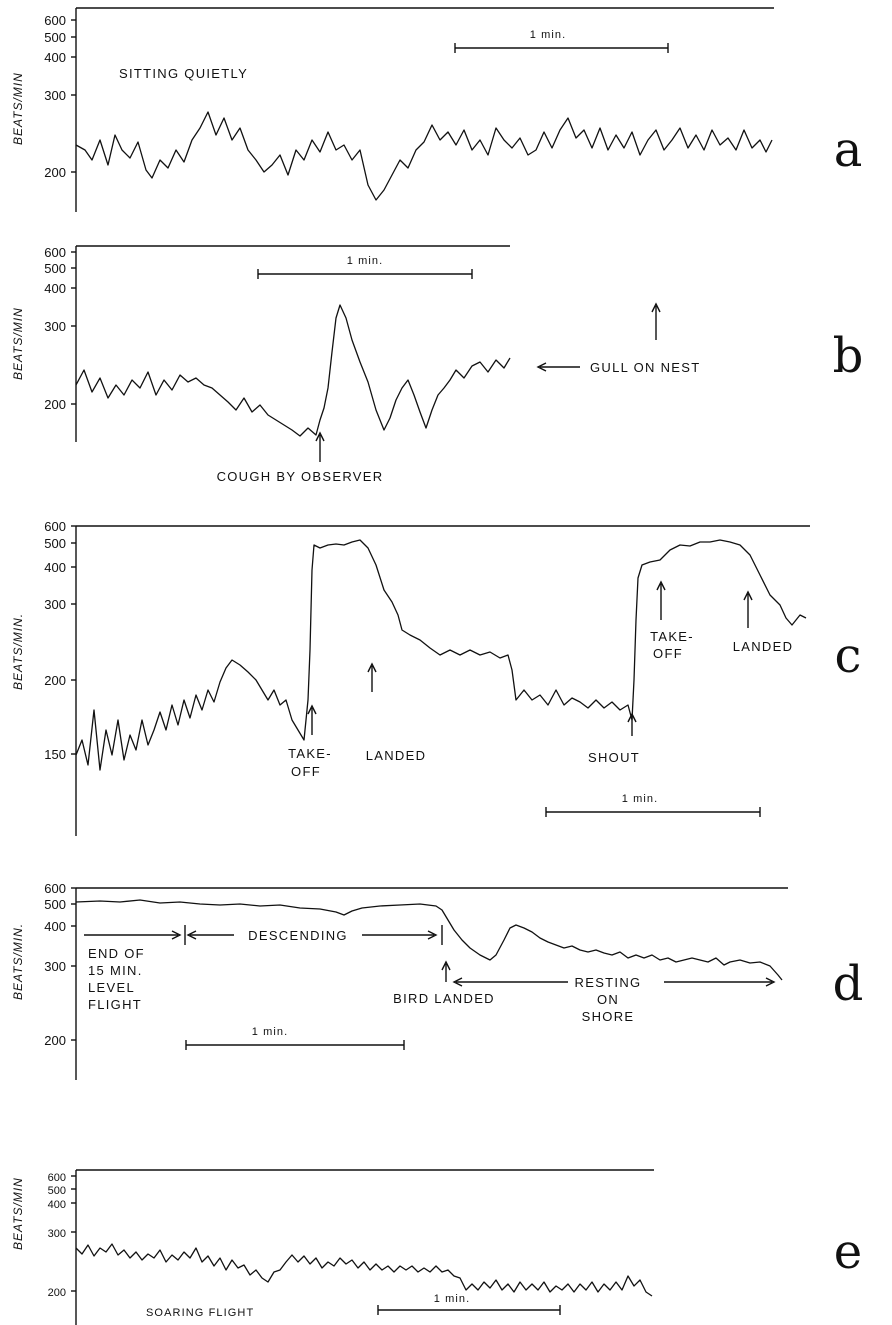 This screenshot has width=892, height=1325. What do you see at coordinates (848, 656) in the screenshot?
I see `panel-letter-c: c` at bounding box center [848, 656].